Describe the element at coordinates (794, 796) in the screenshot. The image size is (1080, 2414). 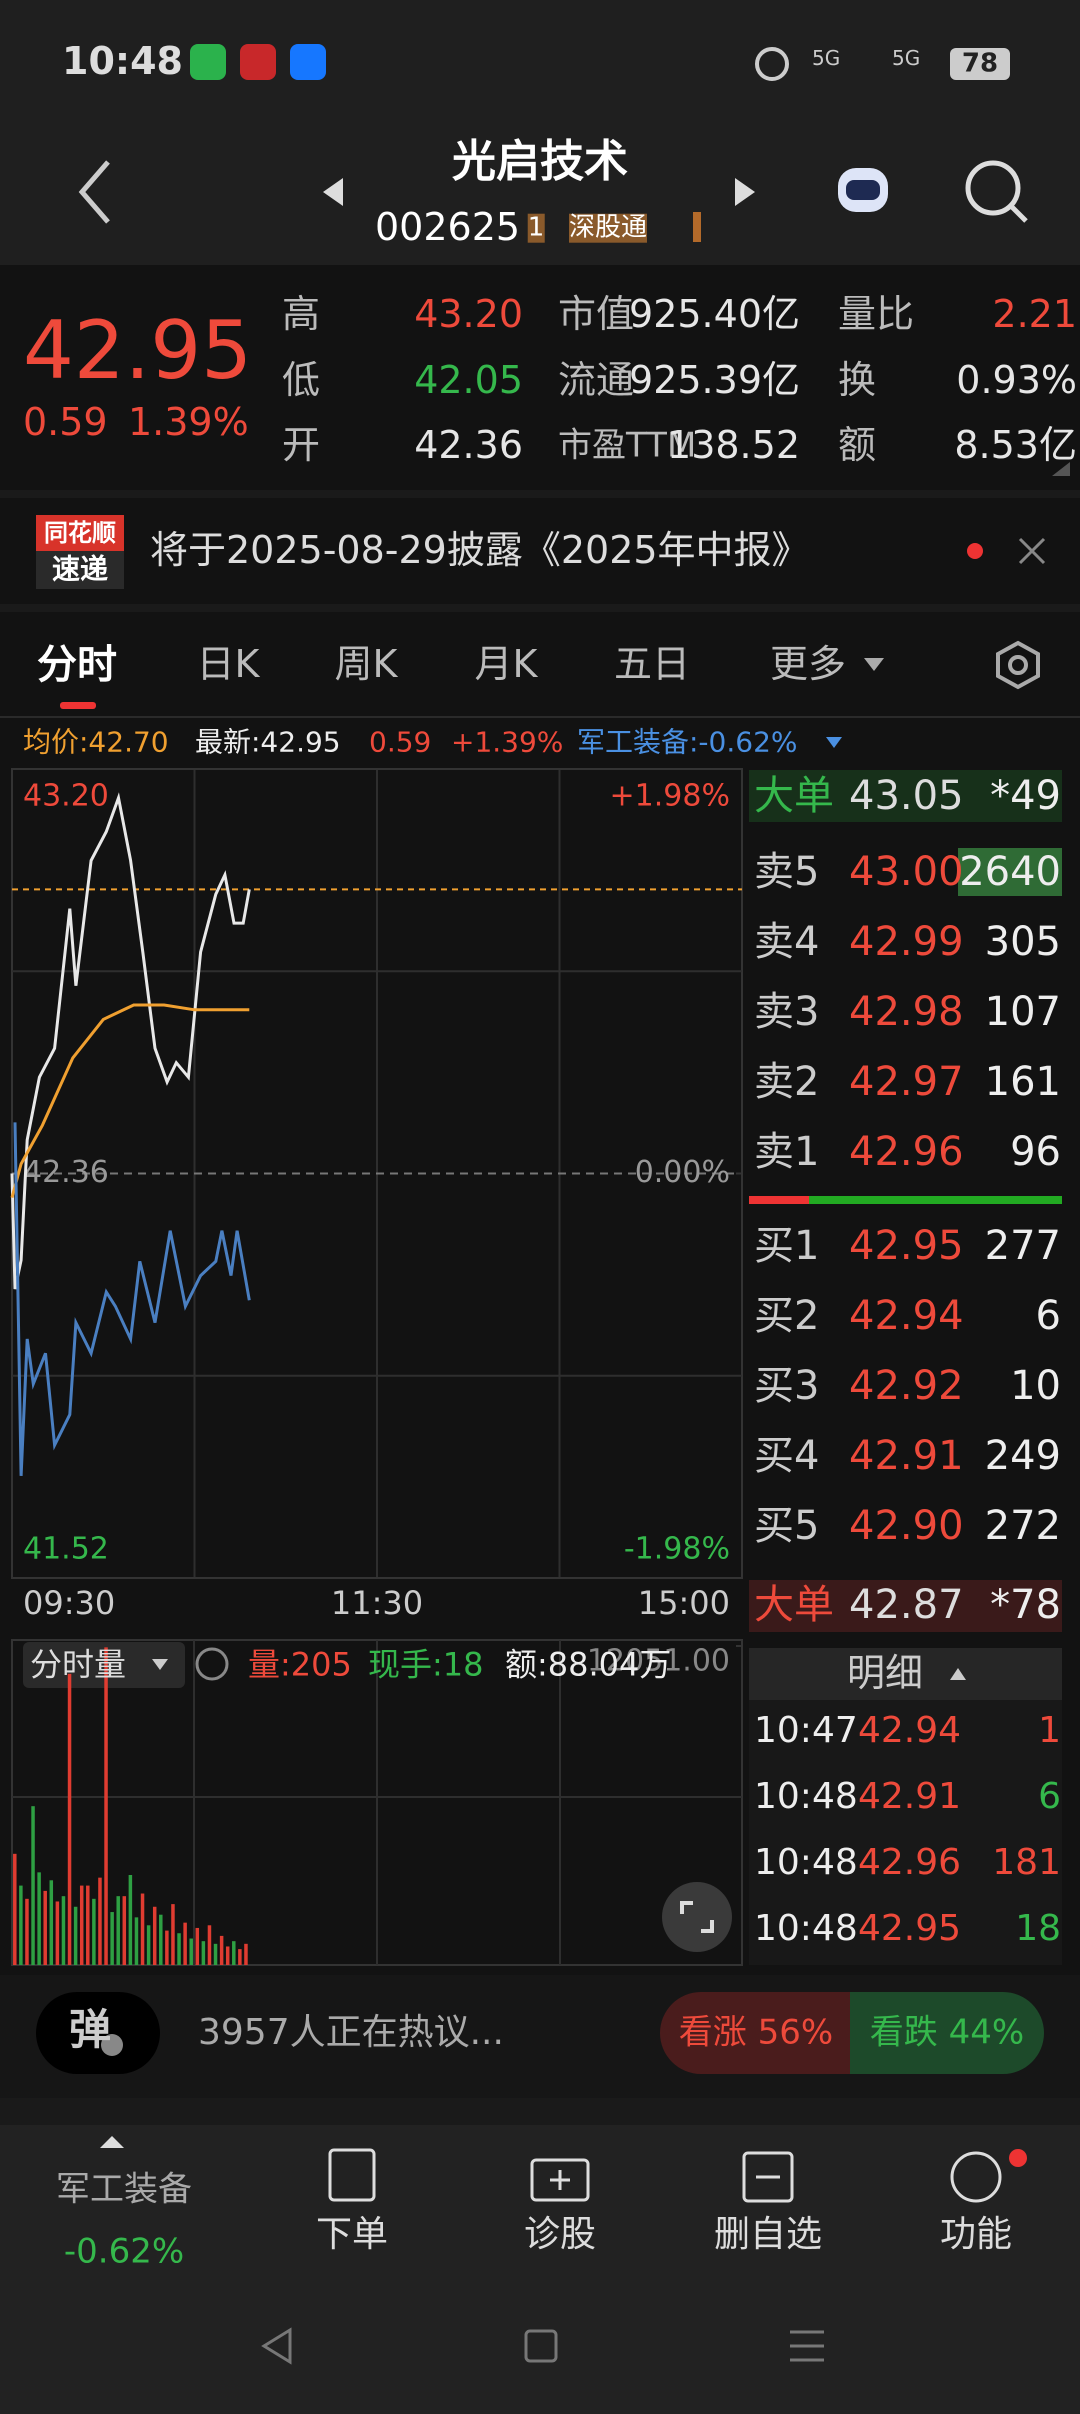
I see `big-order-label: 大单` at that location.